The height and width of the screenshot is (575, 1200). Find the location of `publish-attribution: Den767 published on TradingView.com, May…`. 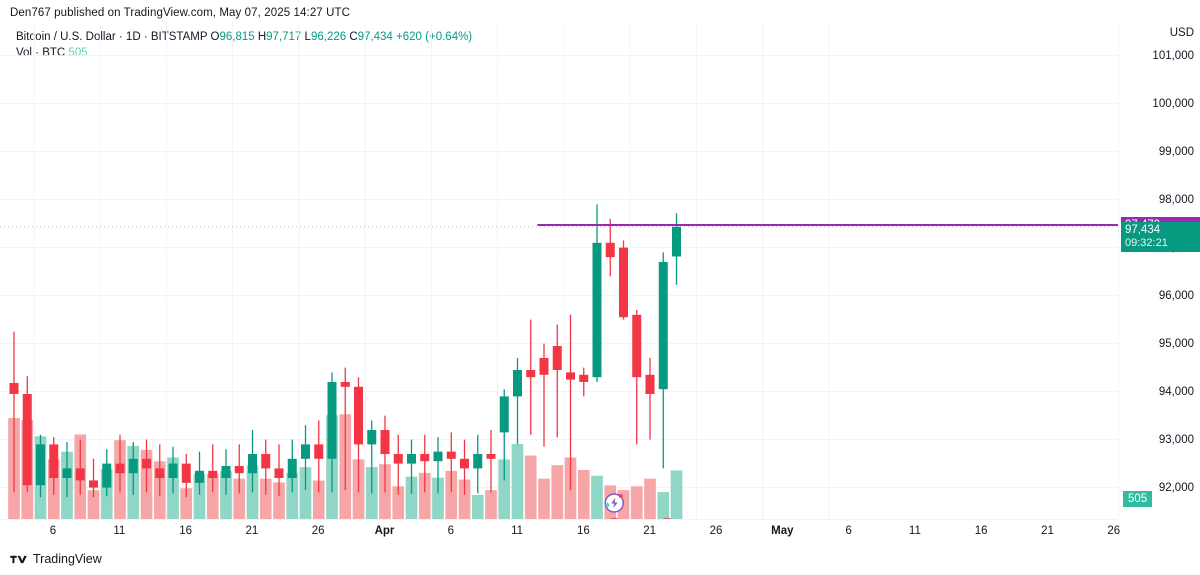

publish-attribution: Den767 published on TradingView.com, May… is located at coordinates (180, 13).